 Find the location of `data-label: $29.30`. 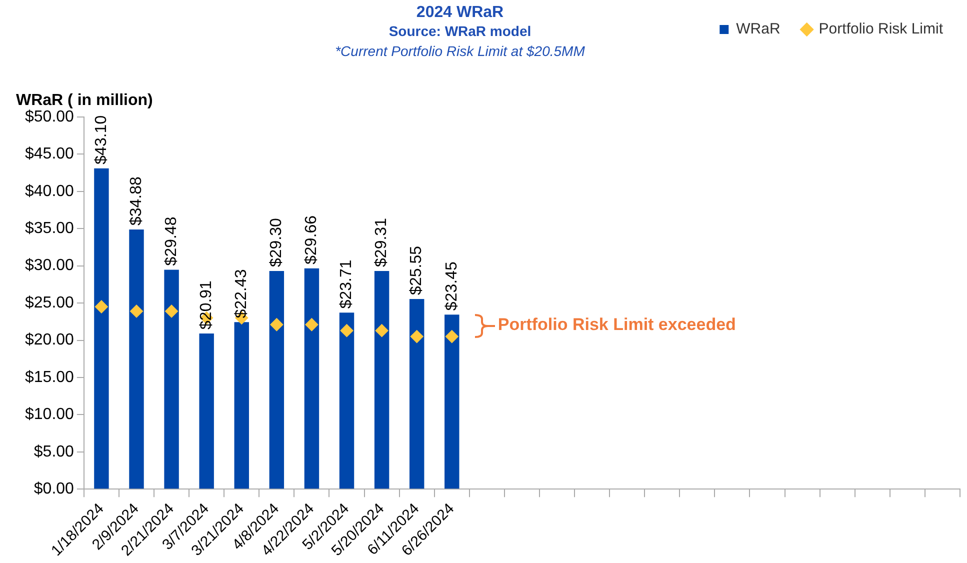

data-label: $29.30 is located at coordinates (277, 243).